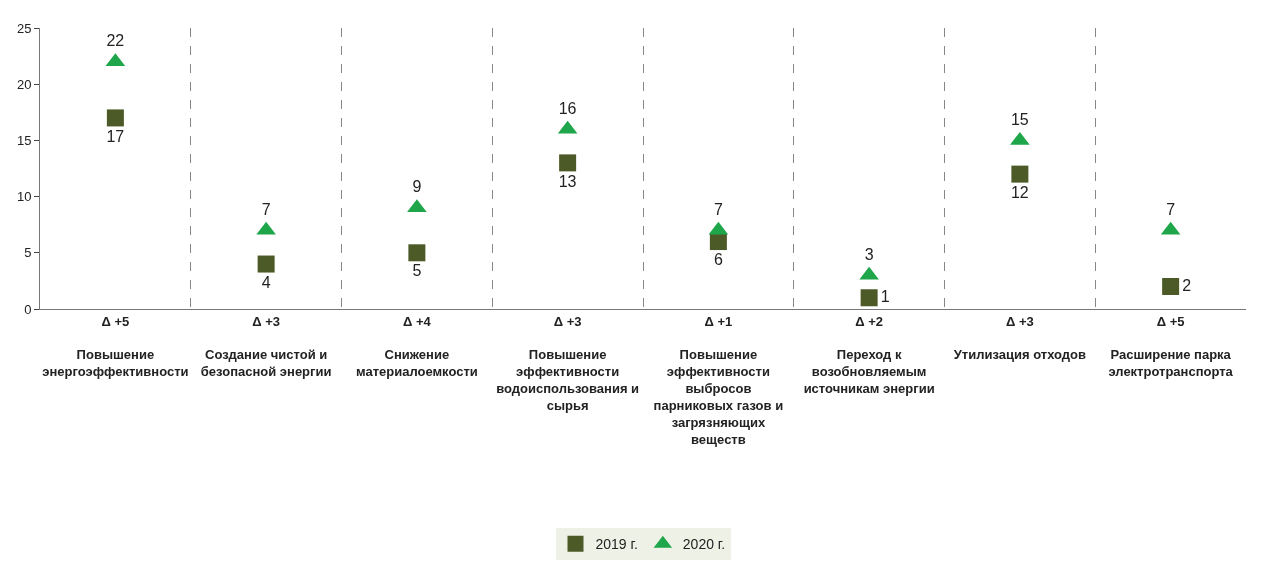 The image size is (1266, 573). What do you see at coordinates (869, 355) in the screenshot?
I see `category-label: Δ +2 Переход к возобновляемым источникам энергии` at bounding box center [869, 355].